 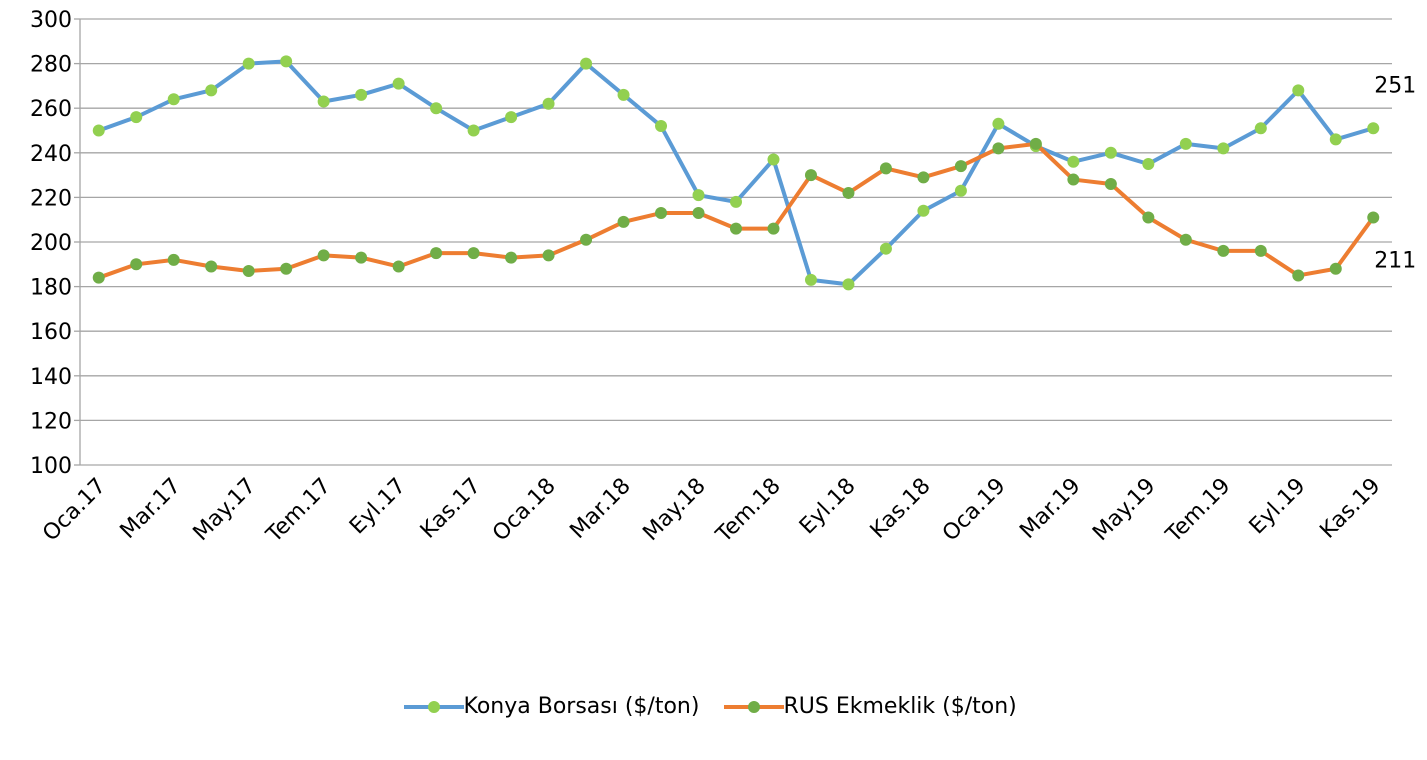 What do you see at coordinates (378, 507) in the screenshot?
I see `x-tick-label: Eyl.17` at bounding box center [378, 507].